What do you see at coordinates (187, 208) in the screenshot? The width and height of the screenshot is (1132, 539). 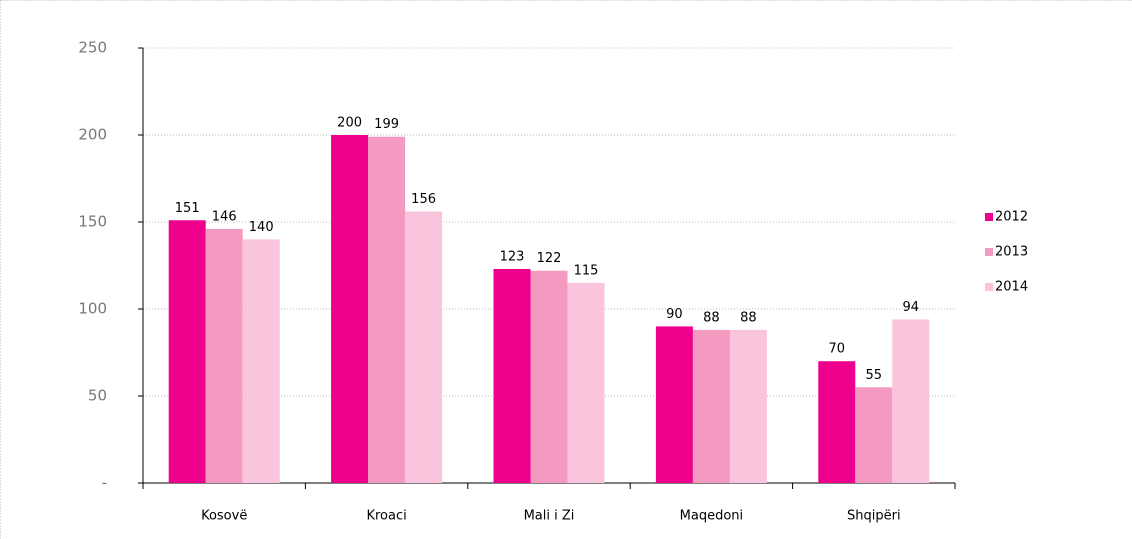 I see `data-label: 151` at bounding box center [187, 208].